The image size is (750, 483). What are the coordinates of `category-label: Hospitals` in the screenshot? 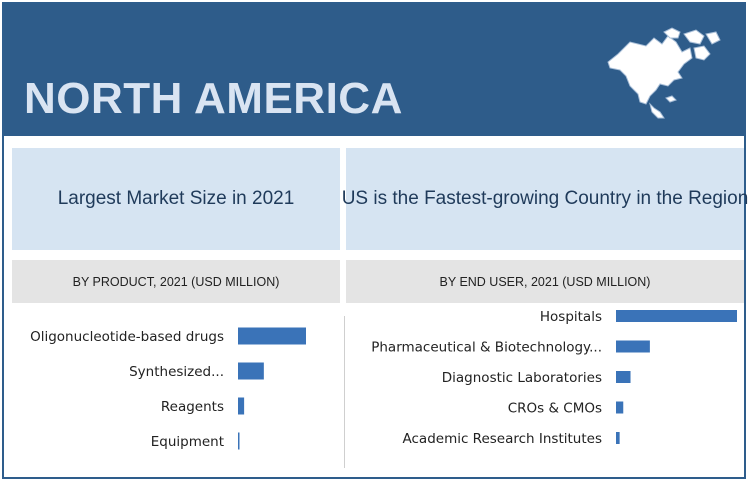 It's located at (571, 317).